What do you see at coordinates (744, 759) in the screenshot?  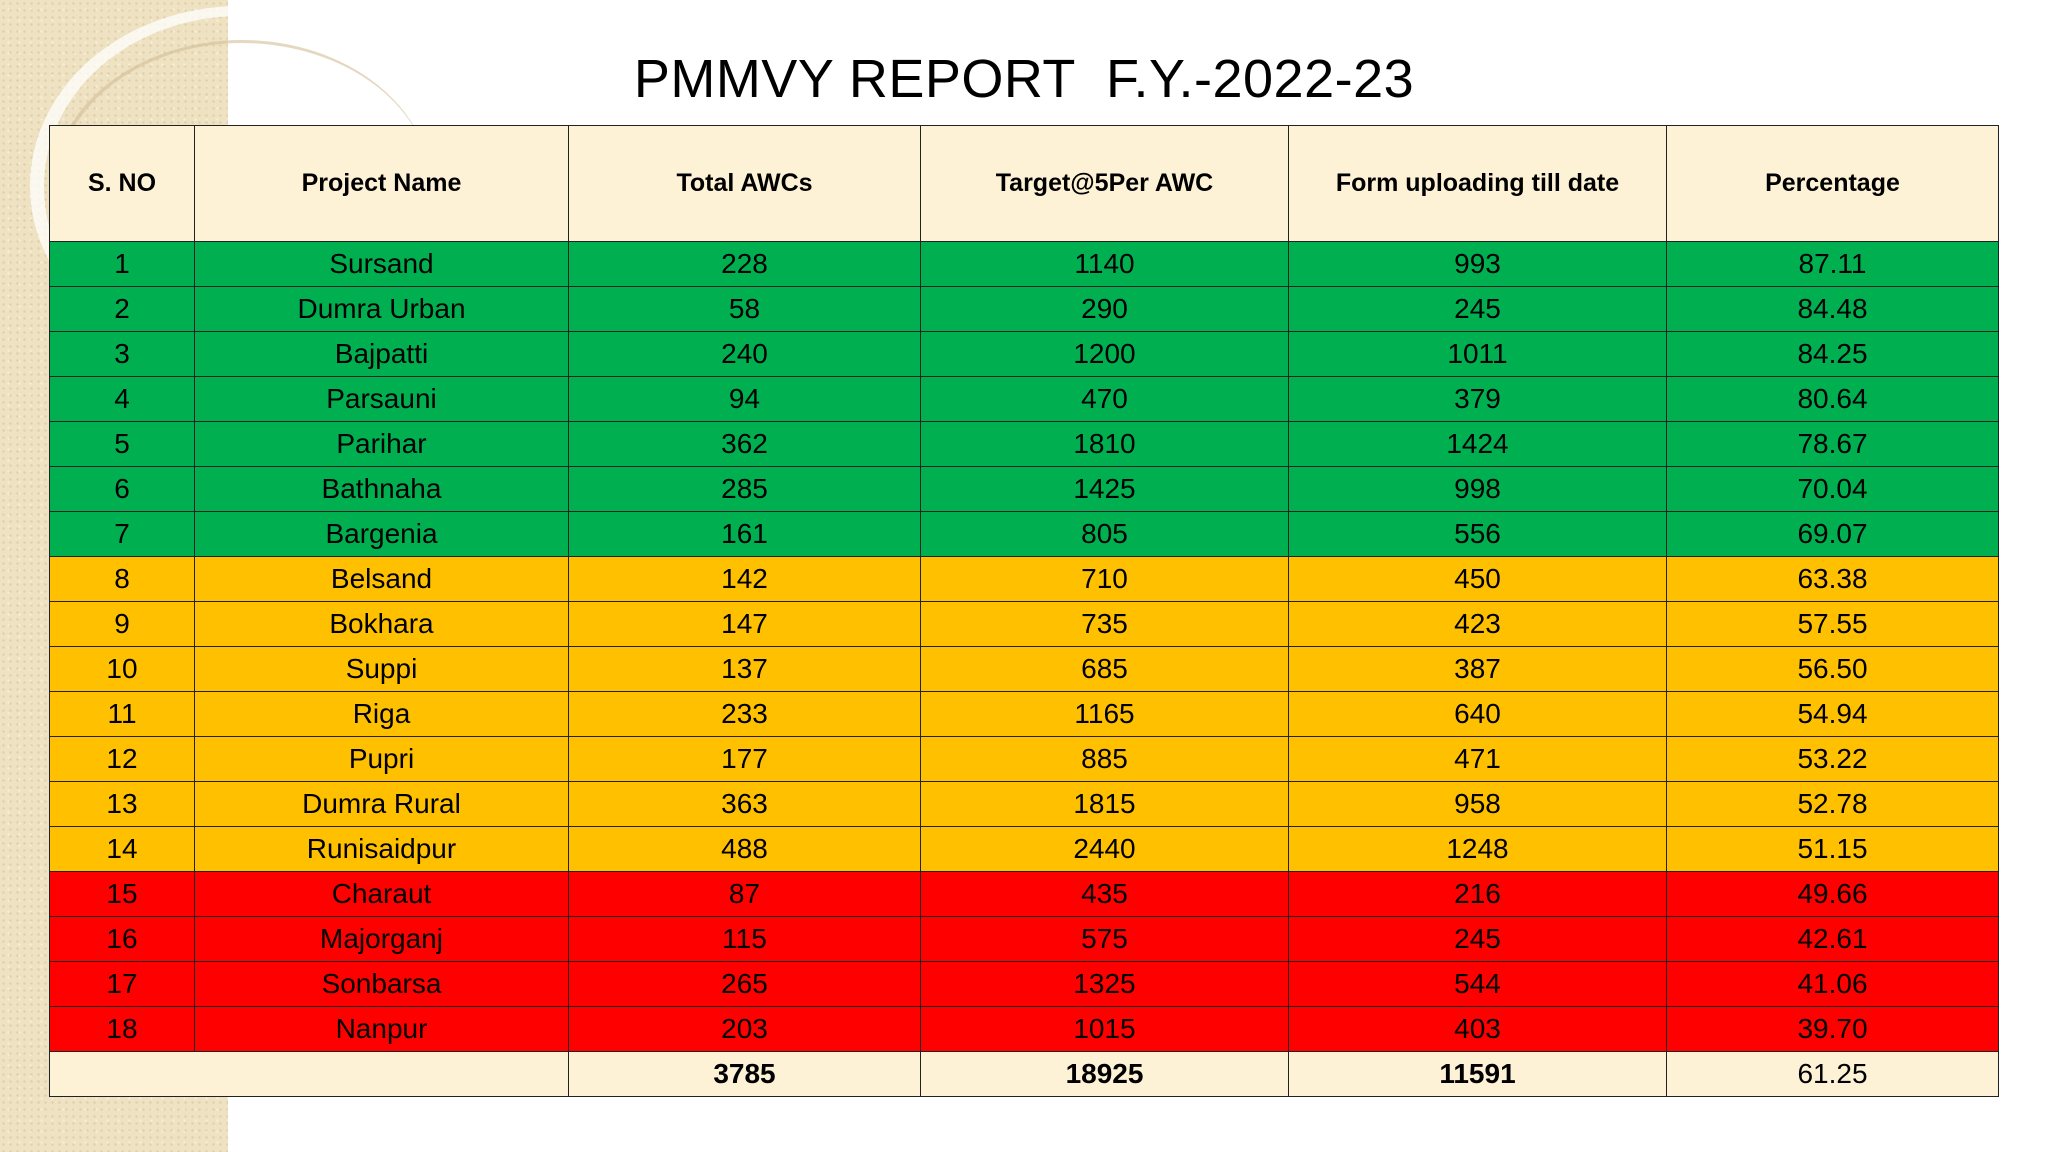 I see `total-awcs-cell: 177` at bounding box center [744, 759].